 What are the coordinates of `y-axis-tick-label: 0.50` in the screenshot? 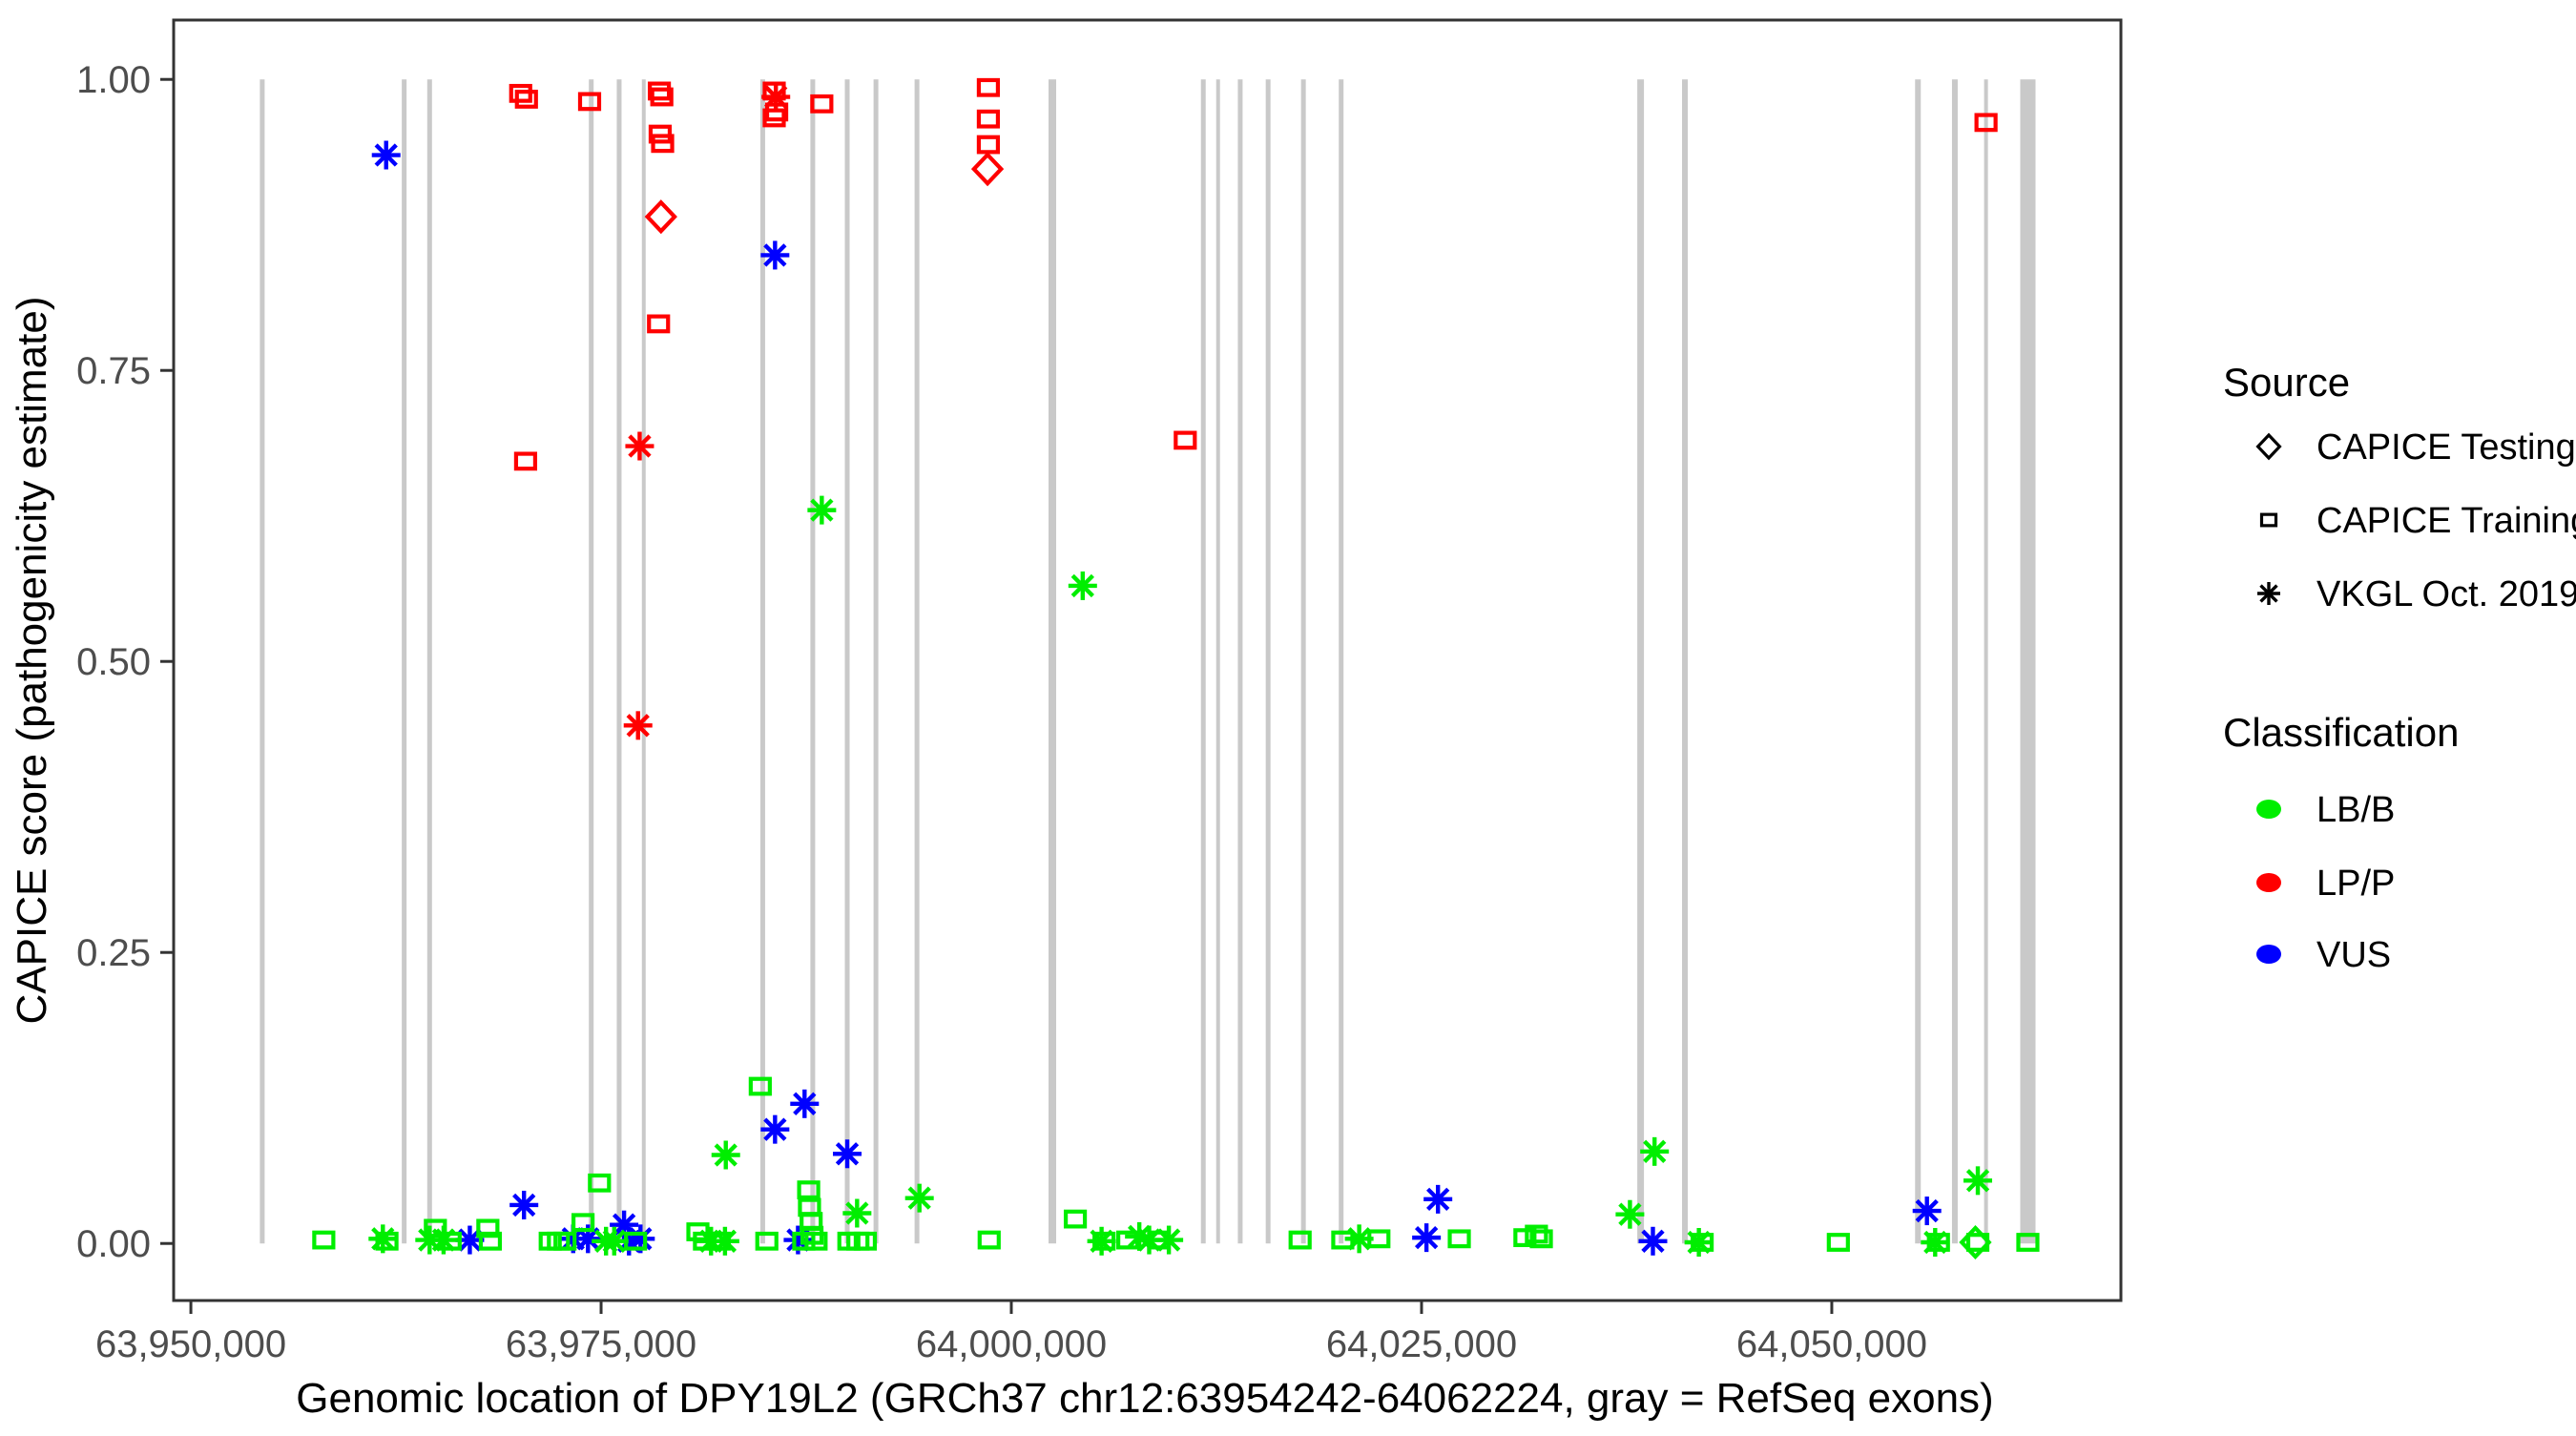 It's located at (113, 662).